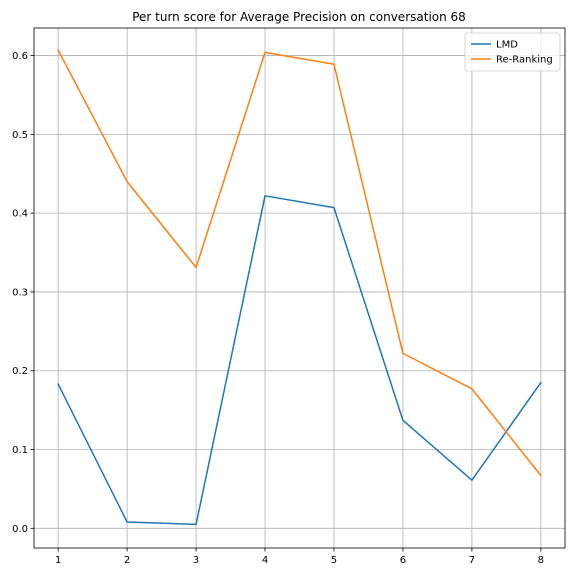 This screenshot has height=576, width=576. What do you see at coordinates (58, 560) in the screenshot?
I see `x-tick-label: 1` at bounding box center [58, 560].